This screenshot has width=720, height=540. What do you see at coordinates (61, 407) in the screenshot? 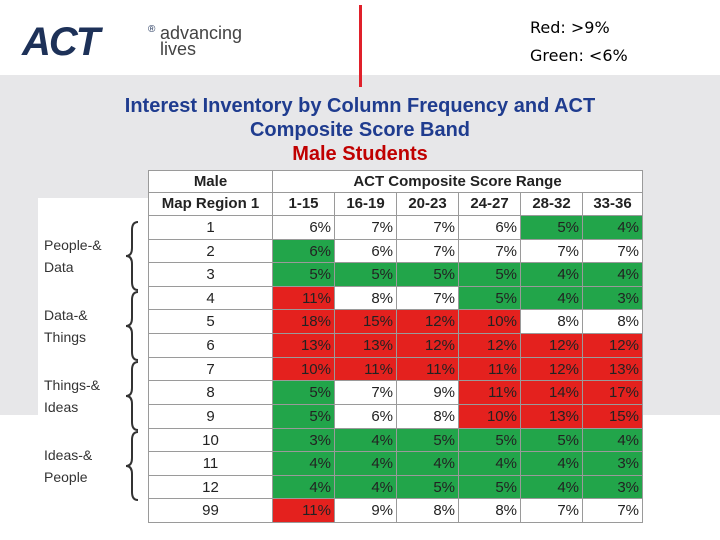
I see `side-label: Ideas` at bounding box center [61, 407].